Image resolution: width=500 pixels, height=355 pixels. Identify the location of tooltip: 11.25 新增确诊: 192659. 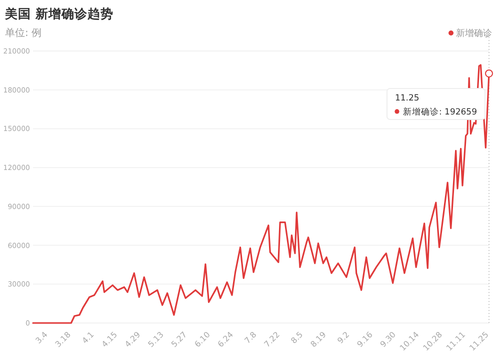
(436, 104).